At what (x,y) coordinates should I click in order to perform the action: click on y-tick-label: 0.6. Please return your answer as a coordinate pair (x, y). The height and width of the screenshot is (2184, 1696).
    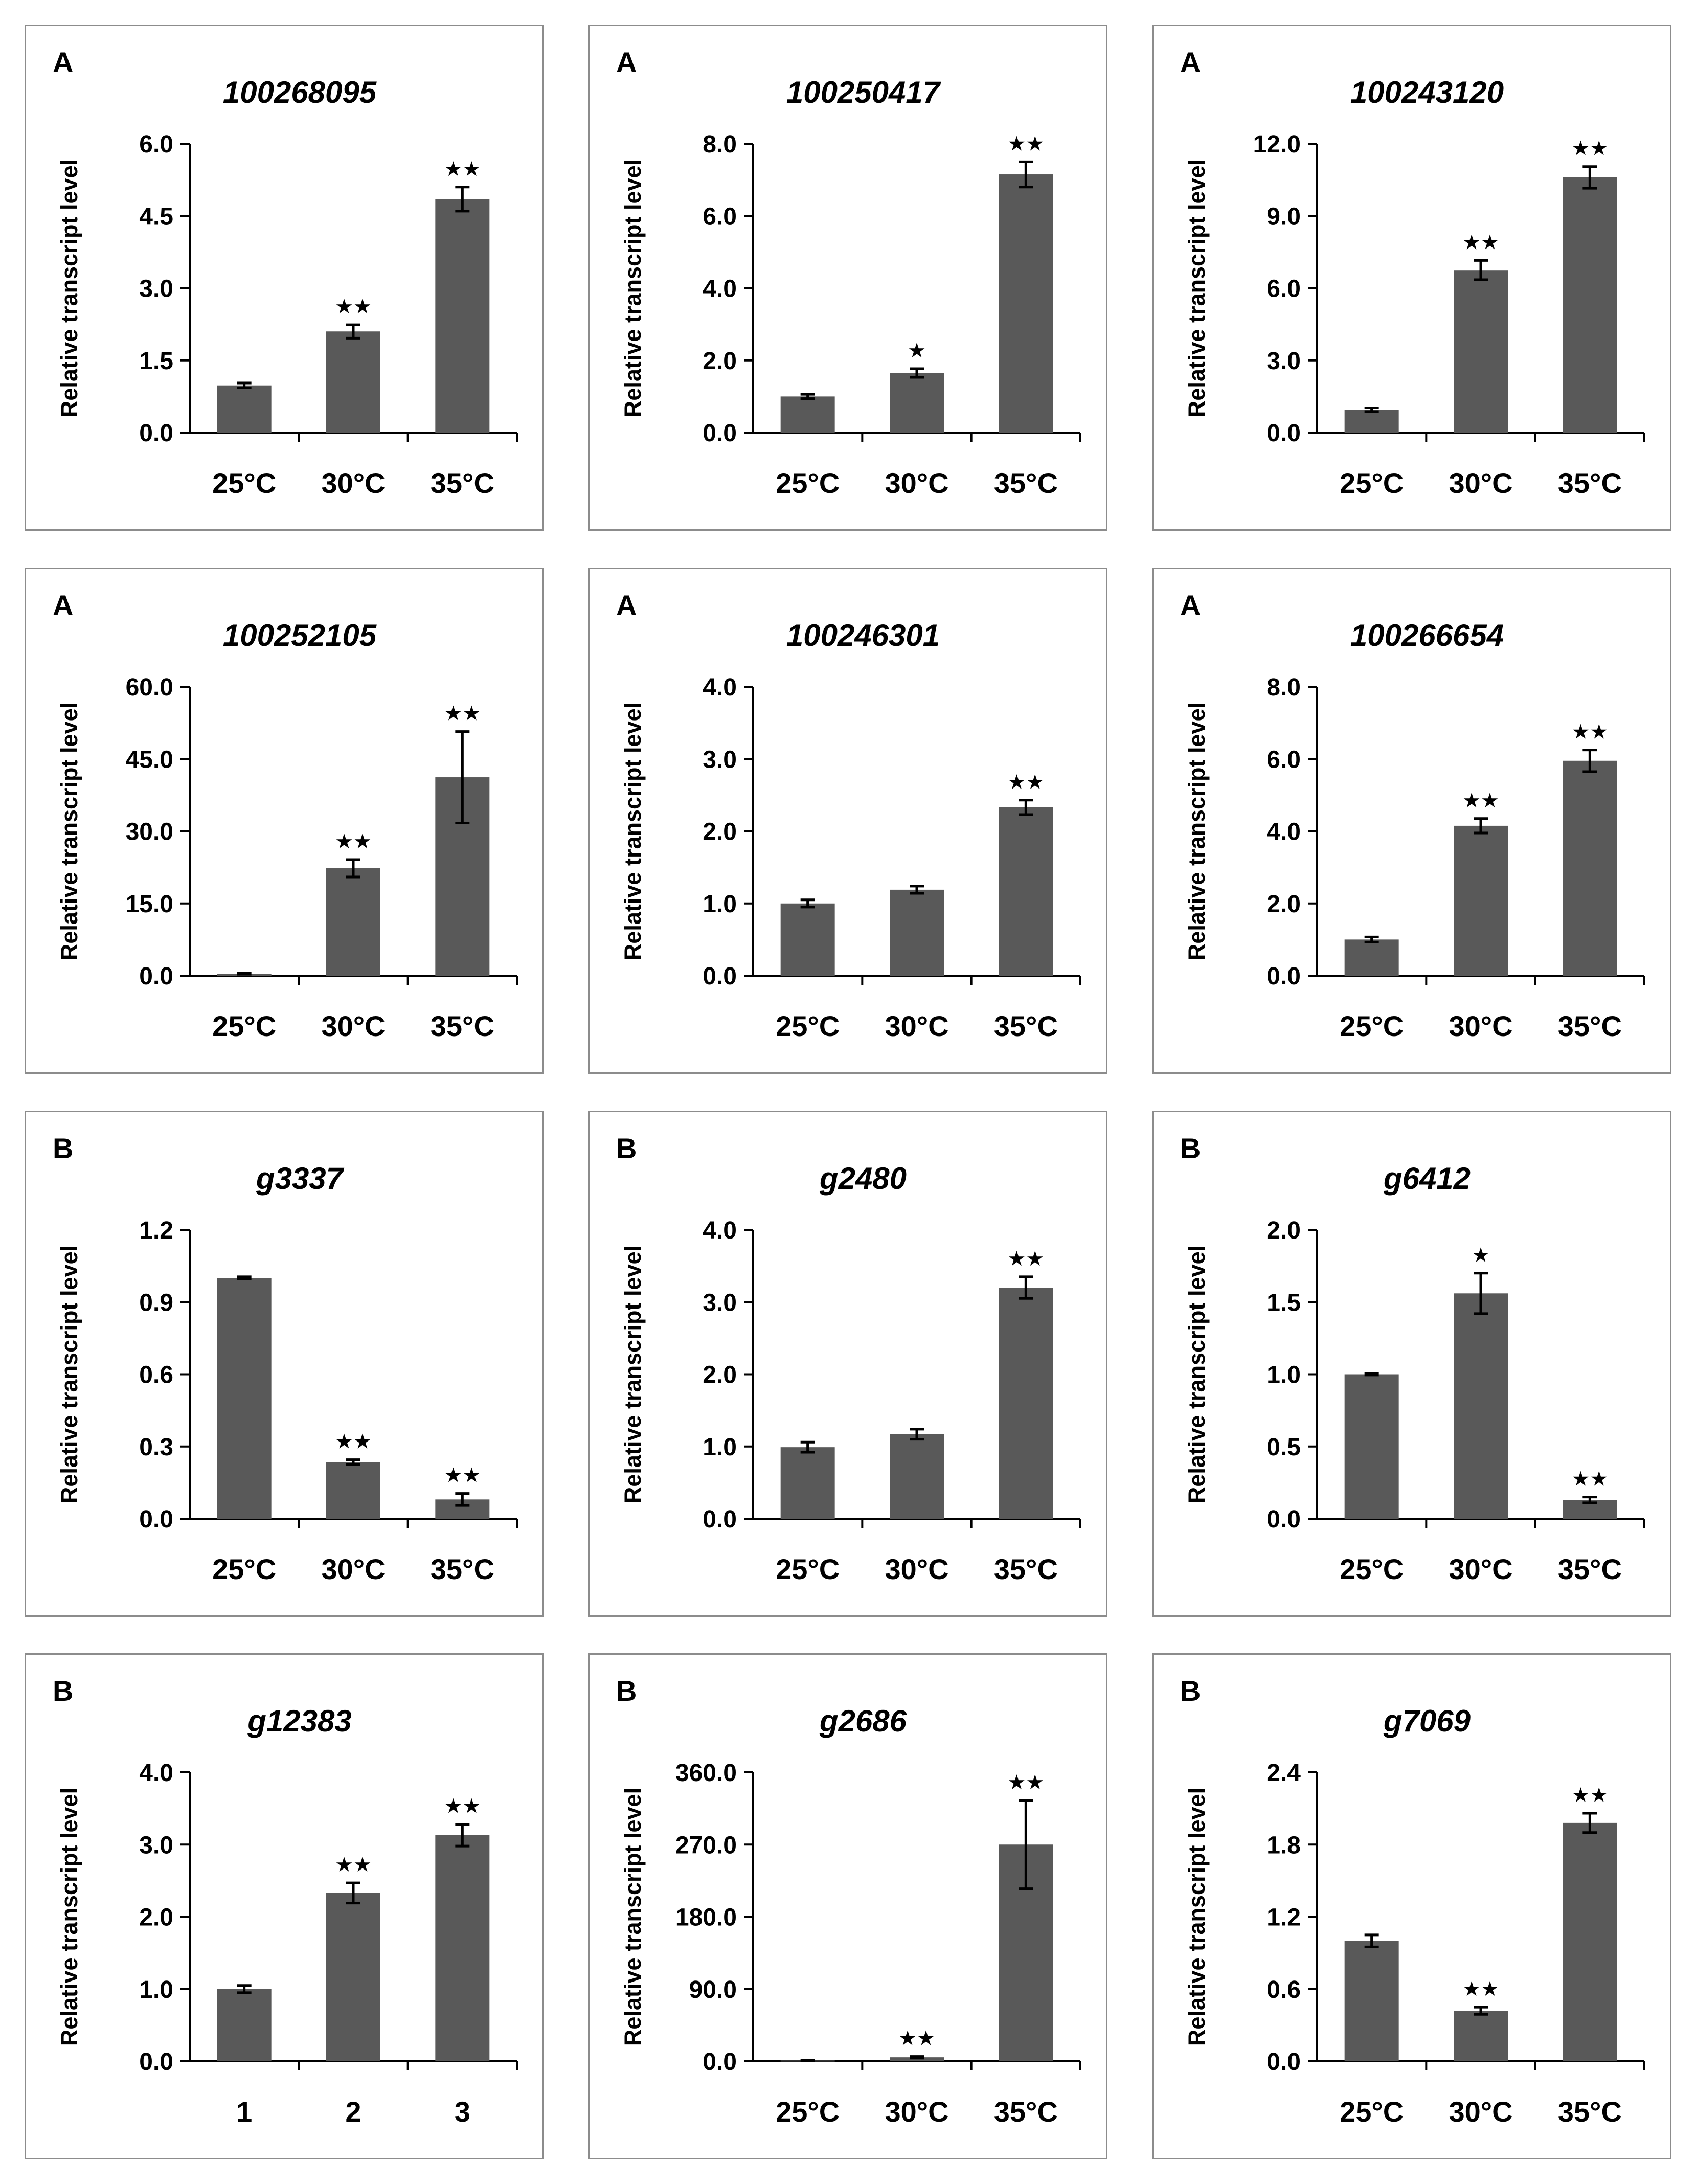
    Looking at the image, I should click on (1284, 1989).